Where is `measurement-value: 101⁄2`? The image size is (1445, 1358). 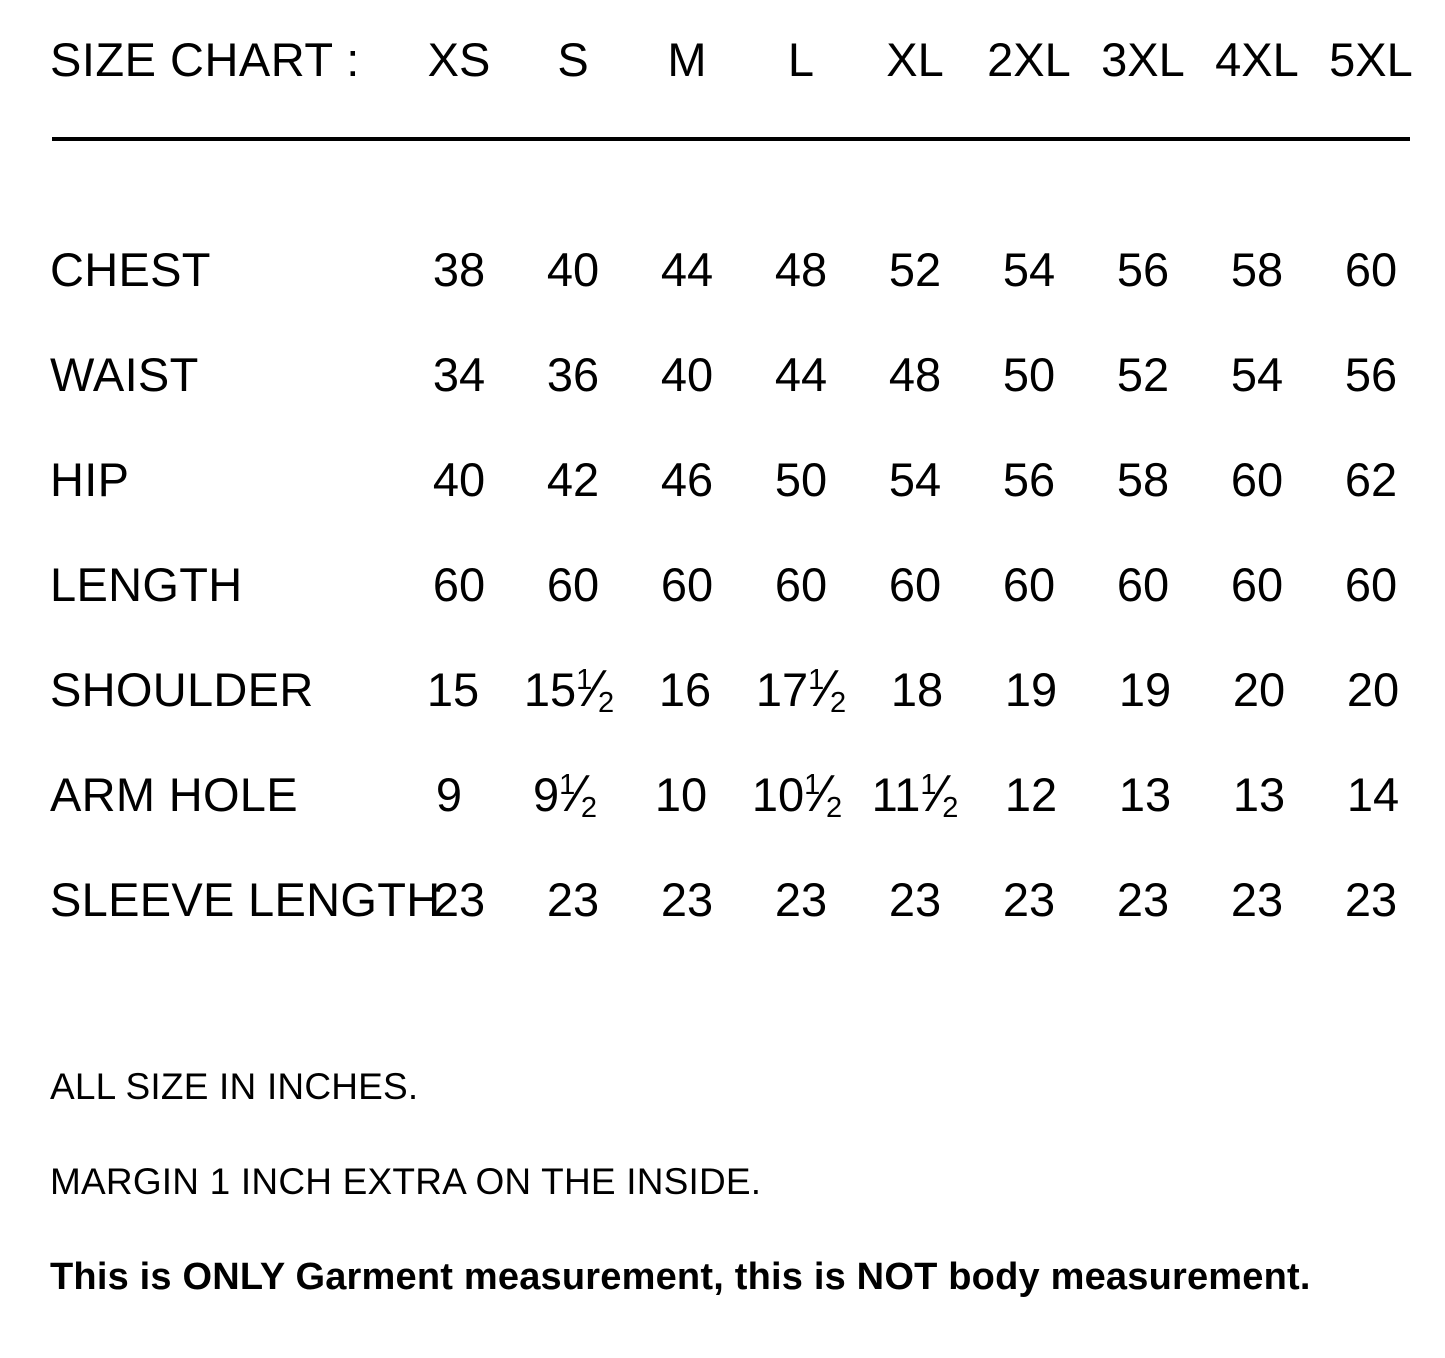 measurement-value: 101⁄2 is located at coordinates (797, 794).